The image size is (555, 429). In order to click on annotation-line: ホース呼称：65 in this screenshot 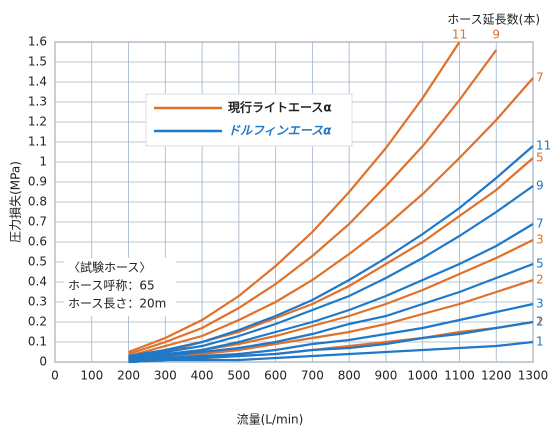, I will do `click(111, 286)`.